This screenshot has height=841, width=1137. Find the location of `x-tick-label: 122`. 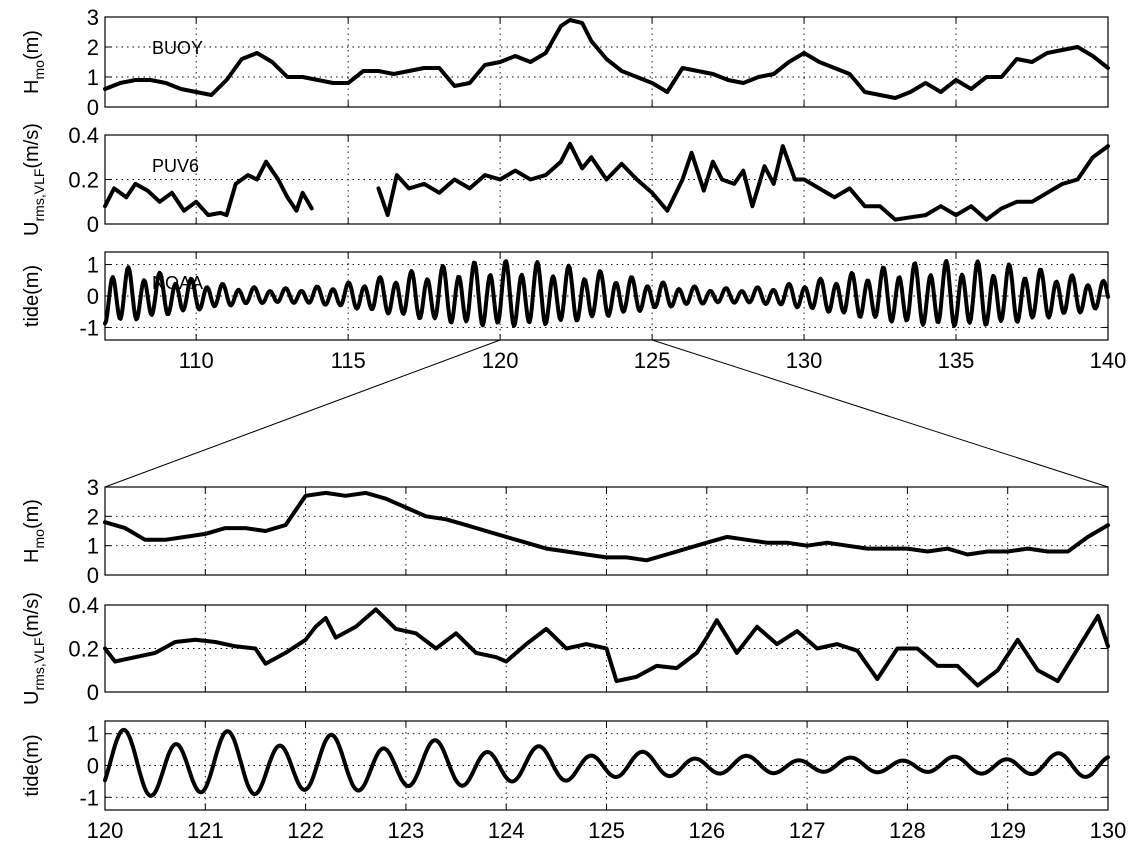

x-tick-label: 122 is located at coordinates (305, 829).